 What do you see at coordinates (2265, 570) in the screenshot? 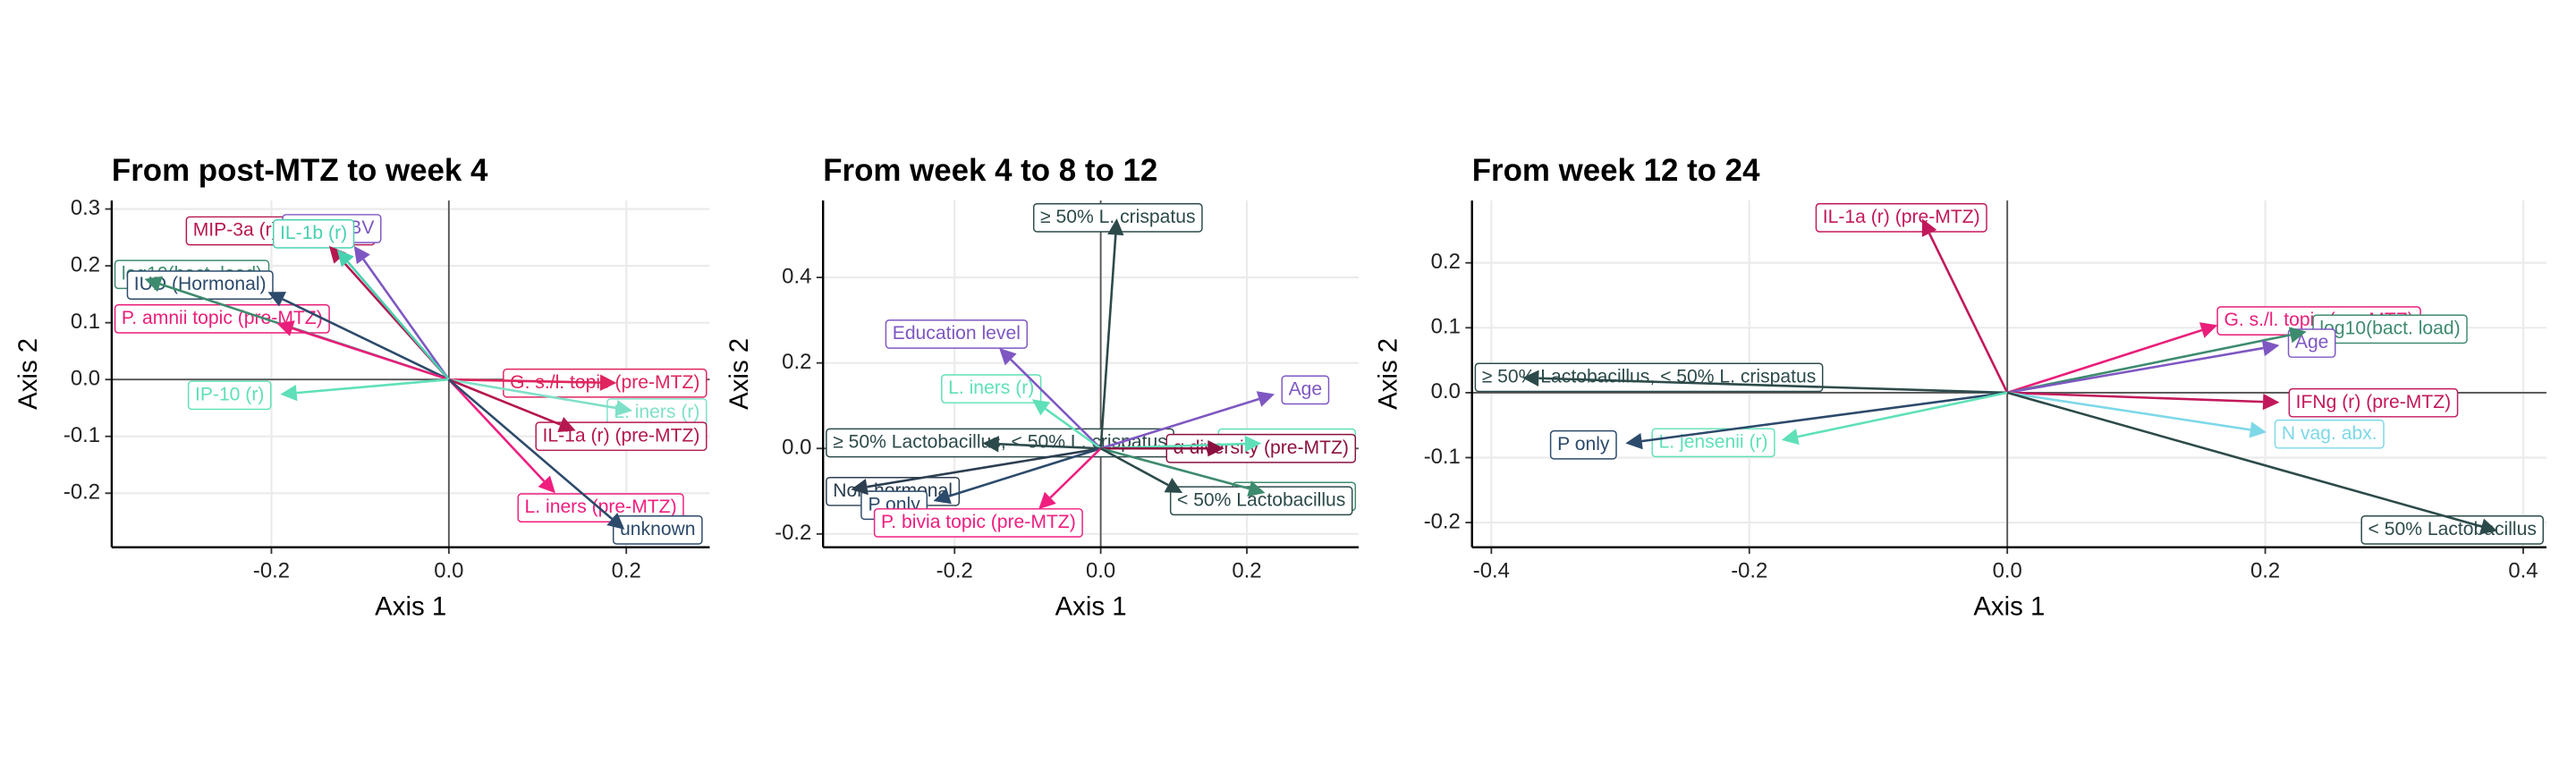
I see `x-tick-label: 0.2` at bounding box center [2265, 570].